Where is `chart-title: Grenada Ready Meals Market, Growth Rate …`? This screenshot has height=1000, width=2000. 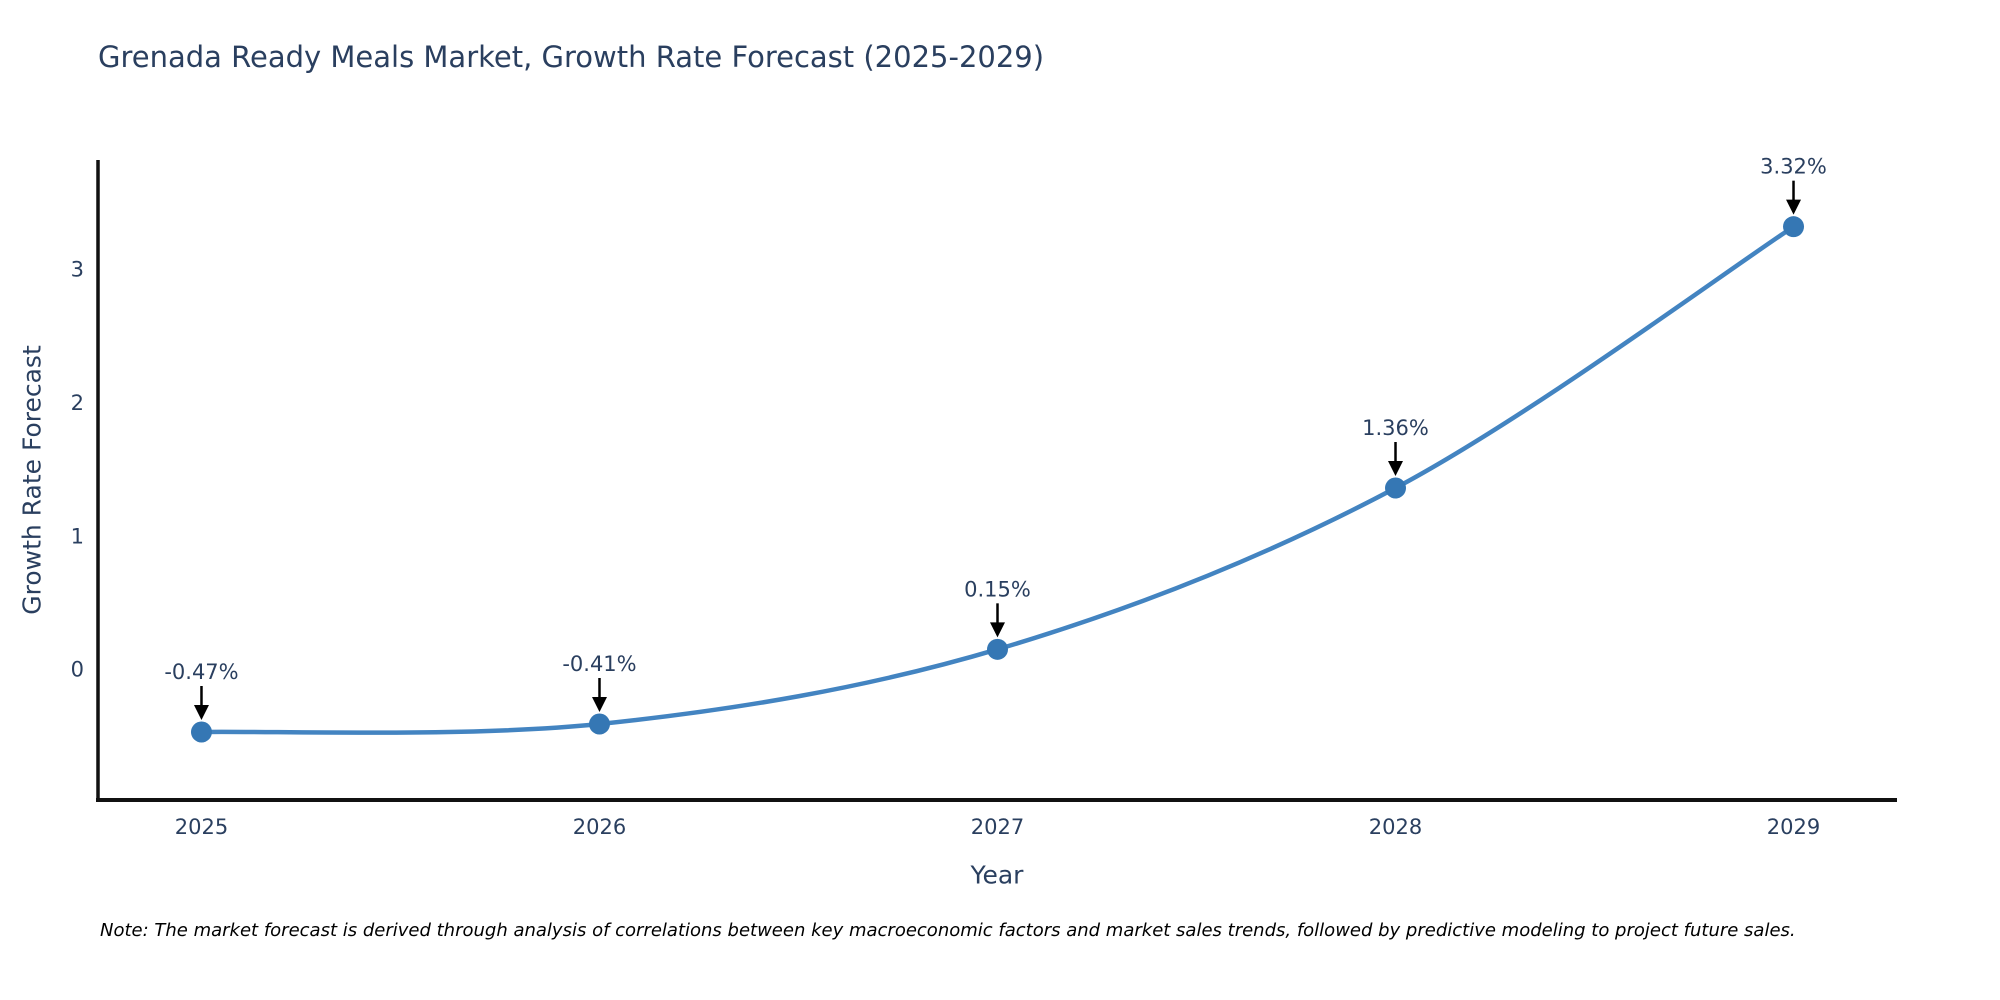 chart-title: Grenada Ready Meals Market, Growth Rate … is located at coordinates (571, 57).